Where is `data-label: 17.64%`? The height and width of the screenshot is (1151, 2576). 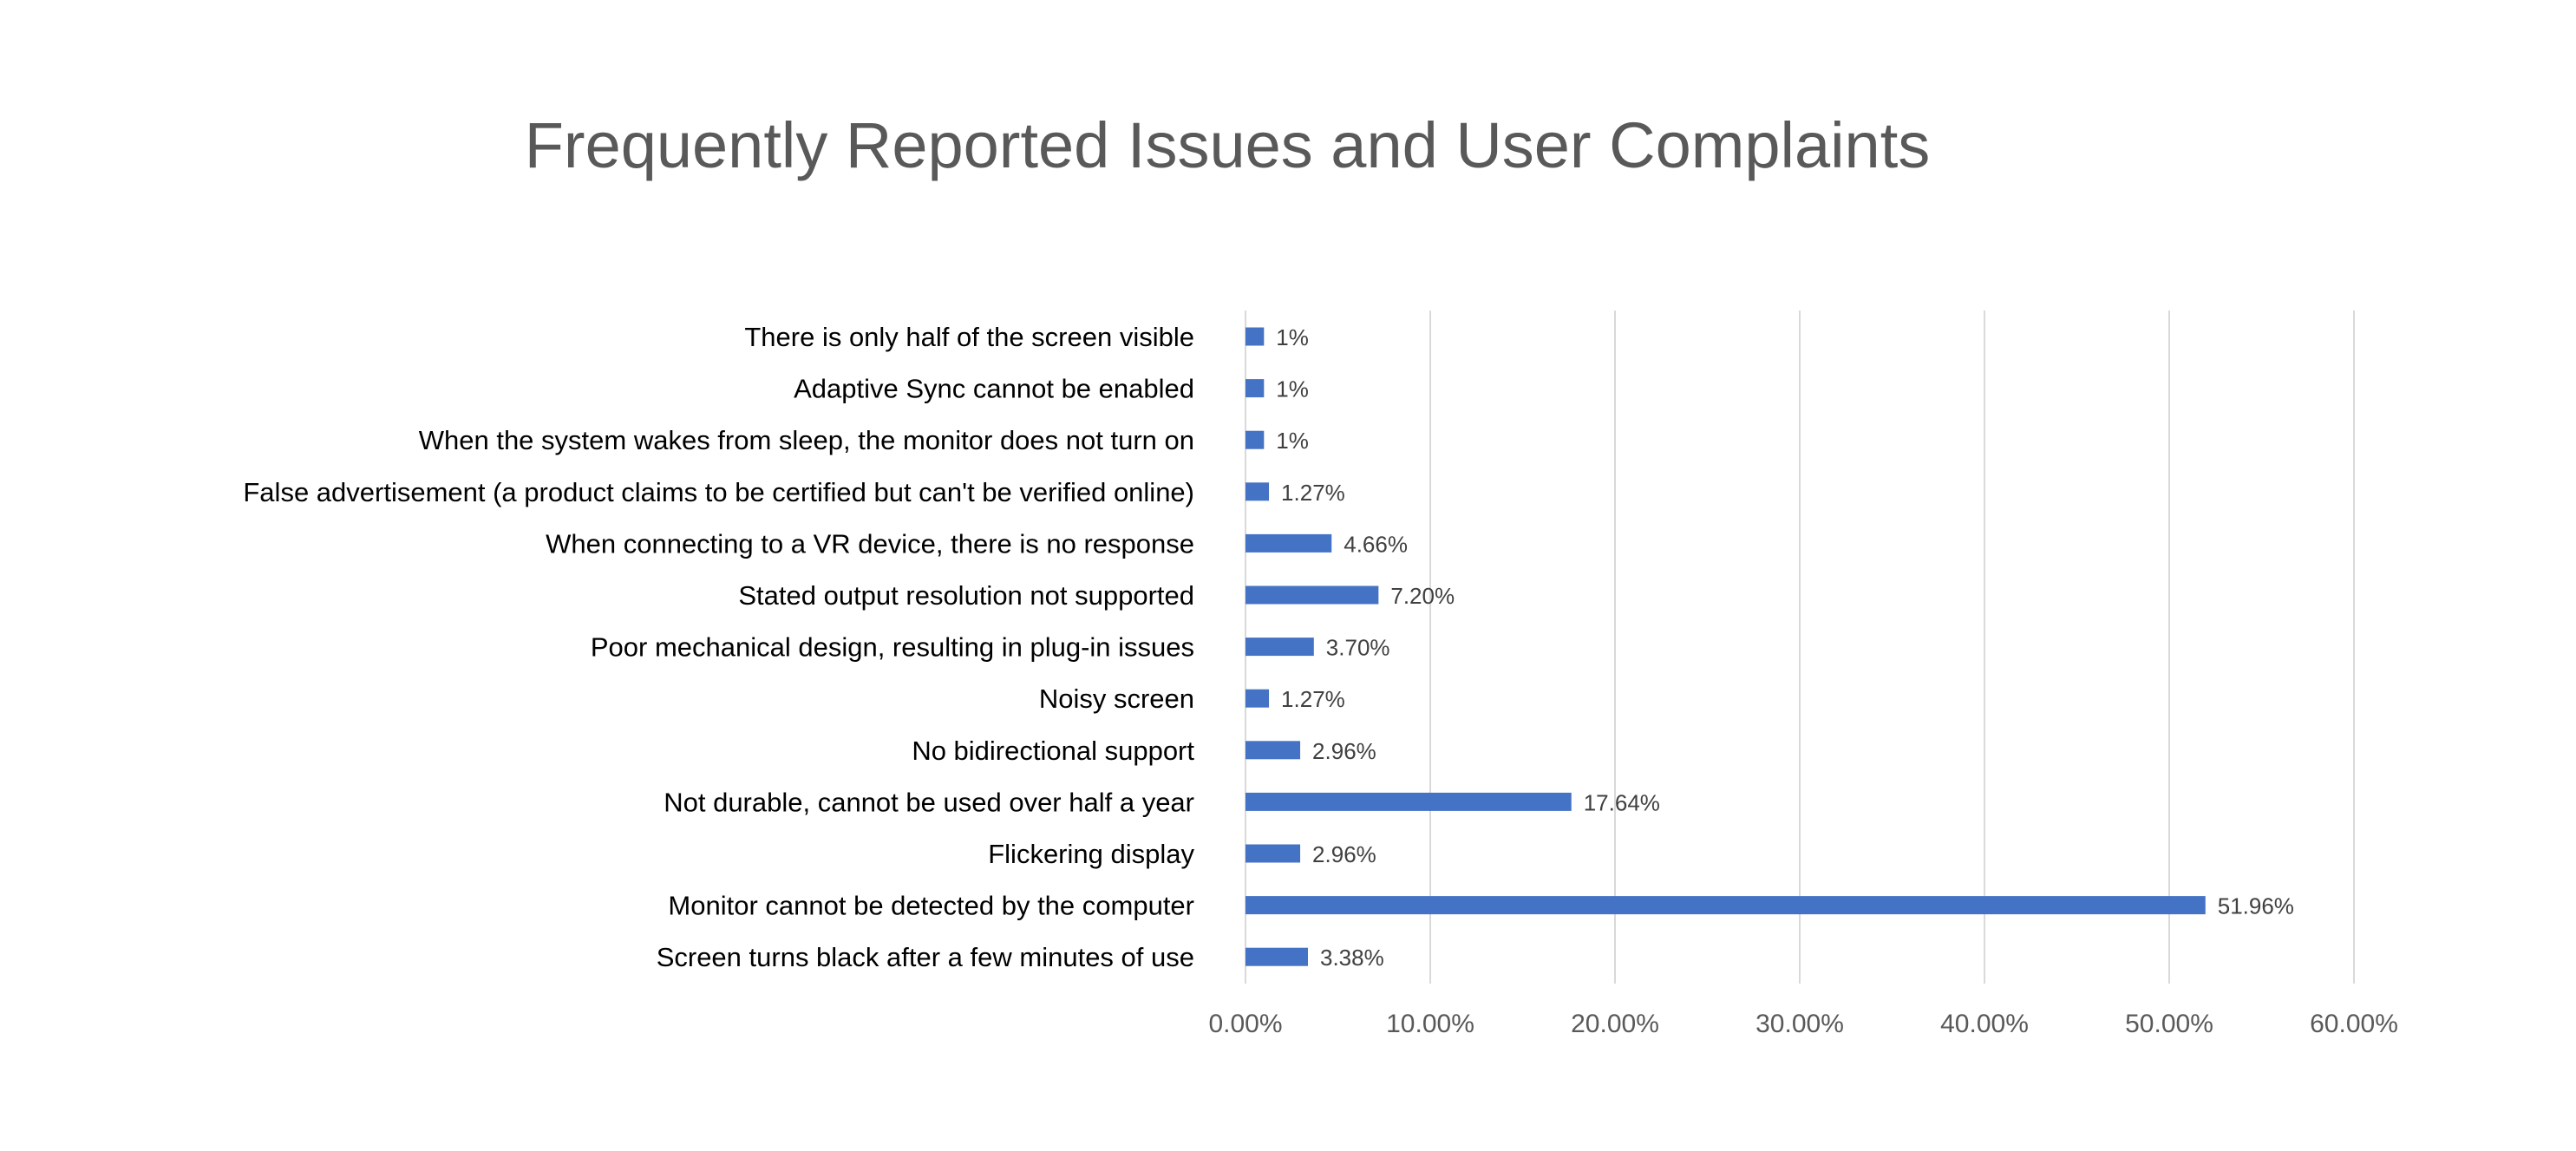 data-label: 17.64% is located at coordinates (1622, 802).